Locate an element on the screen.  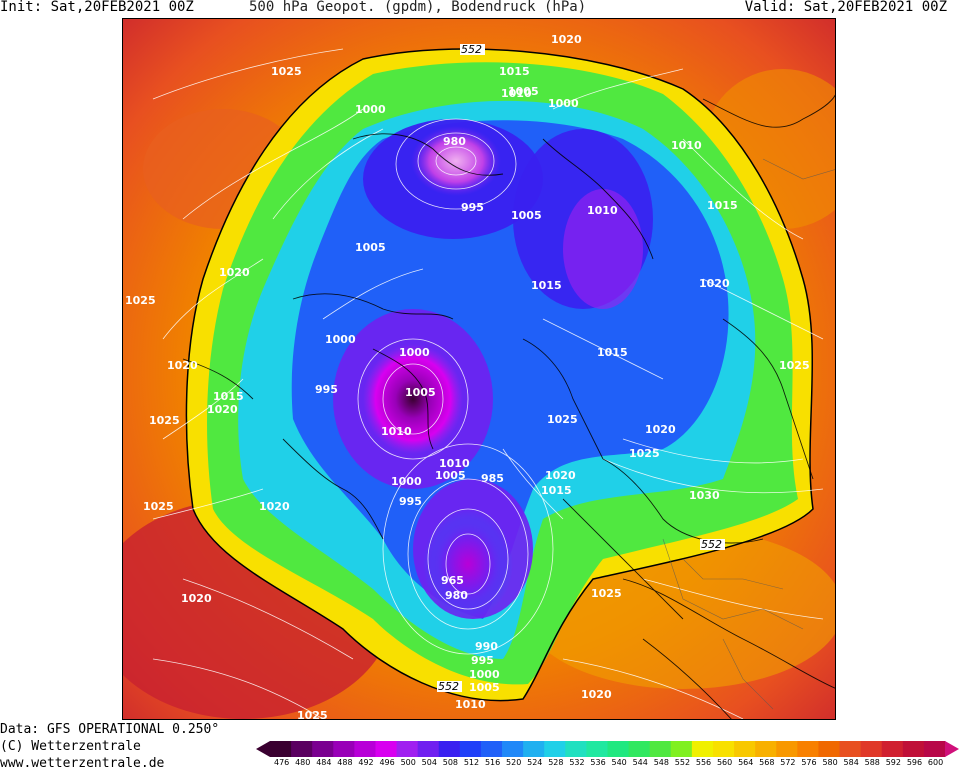
init-time-label: Init: Sat,20FEB2021 00Z is located at coordinates (97, 7).